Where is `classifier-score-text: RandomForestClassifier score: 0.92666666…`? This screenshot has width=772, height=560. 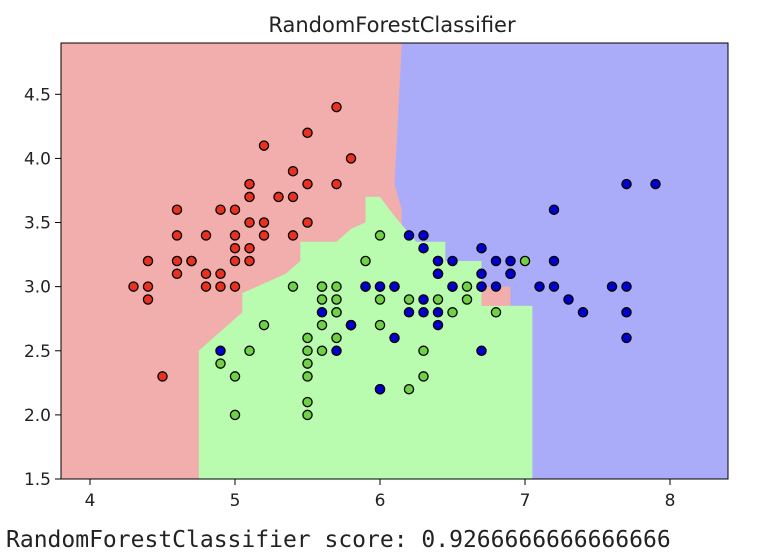 classifier-score-text: RandomForestClassifier score: 0.92666666… is located at coordinates (338, 540).